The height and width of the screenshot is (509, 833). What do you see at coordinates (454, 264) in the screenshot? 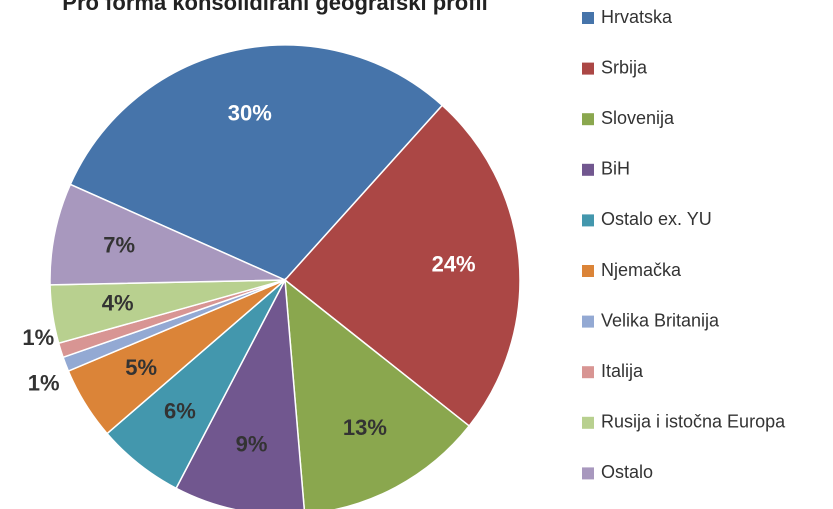
I see `data-label: 24%` at bounding box center [454, 264].